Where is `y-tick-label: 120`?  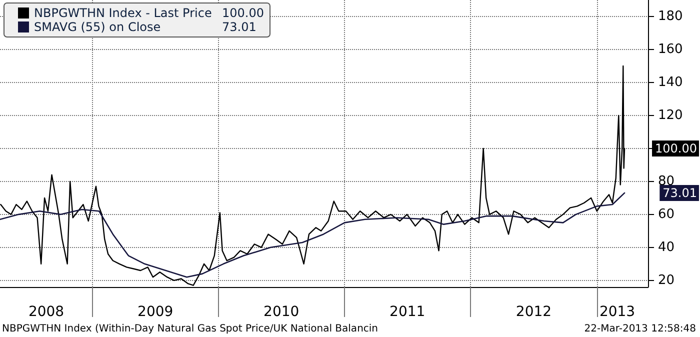
y-tick-label: 120 is located at coordinates (670, 115).